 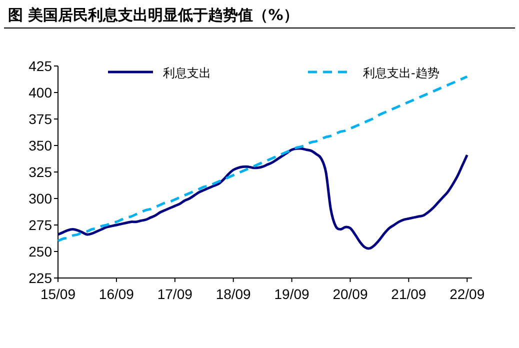 I want to click on y-tick-label: 425, so click(x=40, y=66).